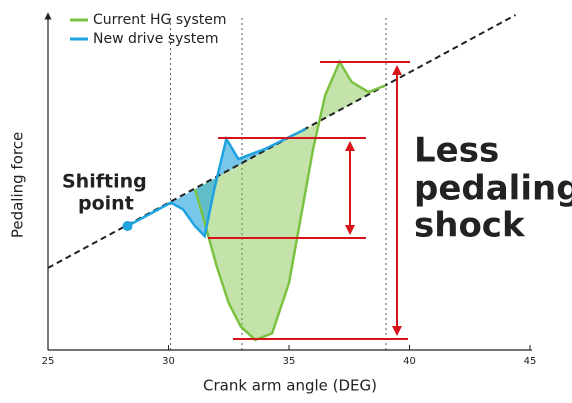 The height and width of the screenshot is (403, 572). I want to click on annotation: shock, so click(470, 226).